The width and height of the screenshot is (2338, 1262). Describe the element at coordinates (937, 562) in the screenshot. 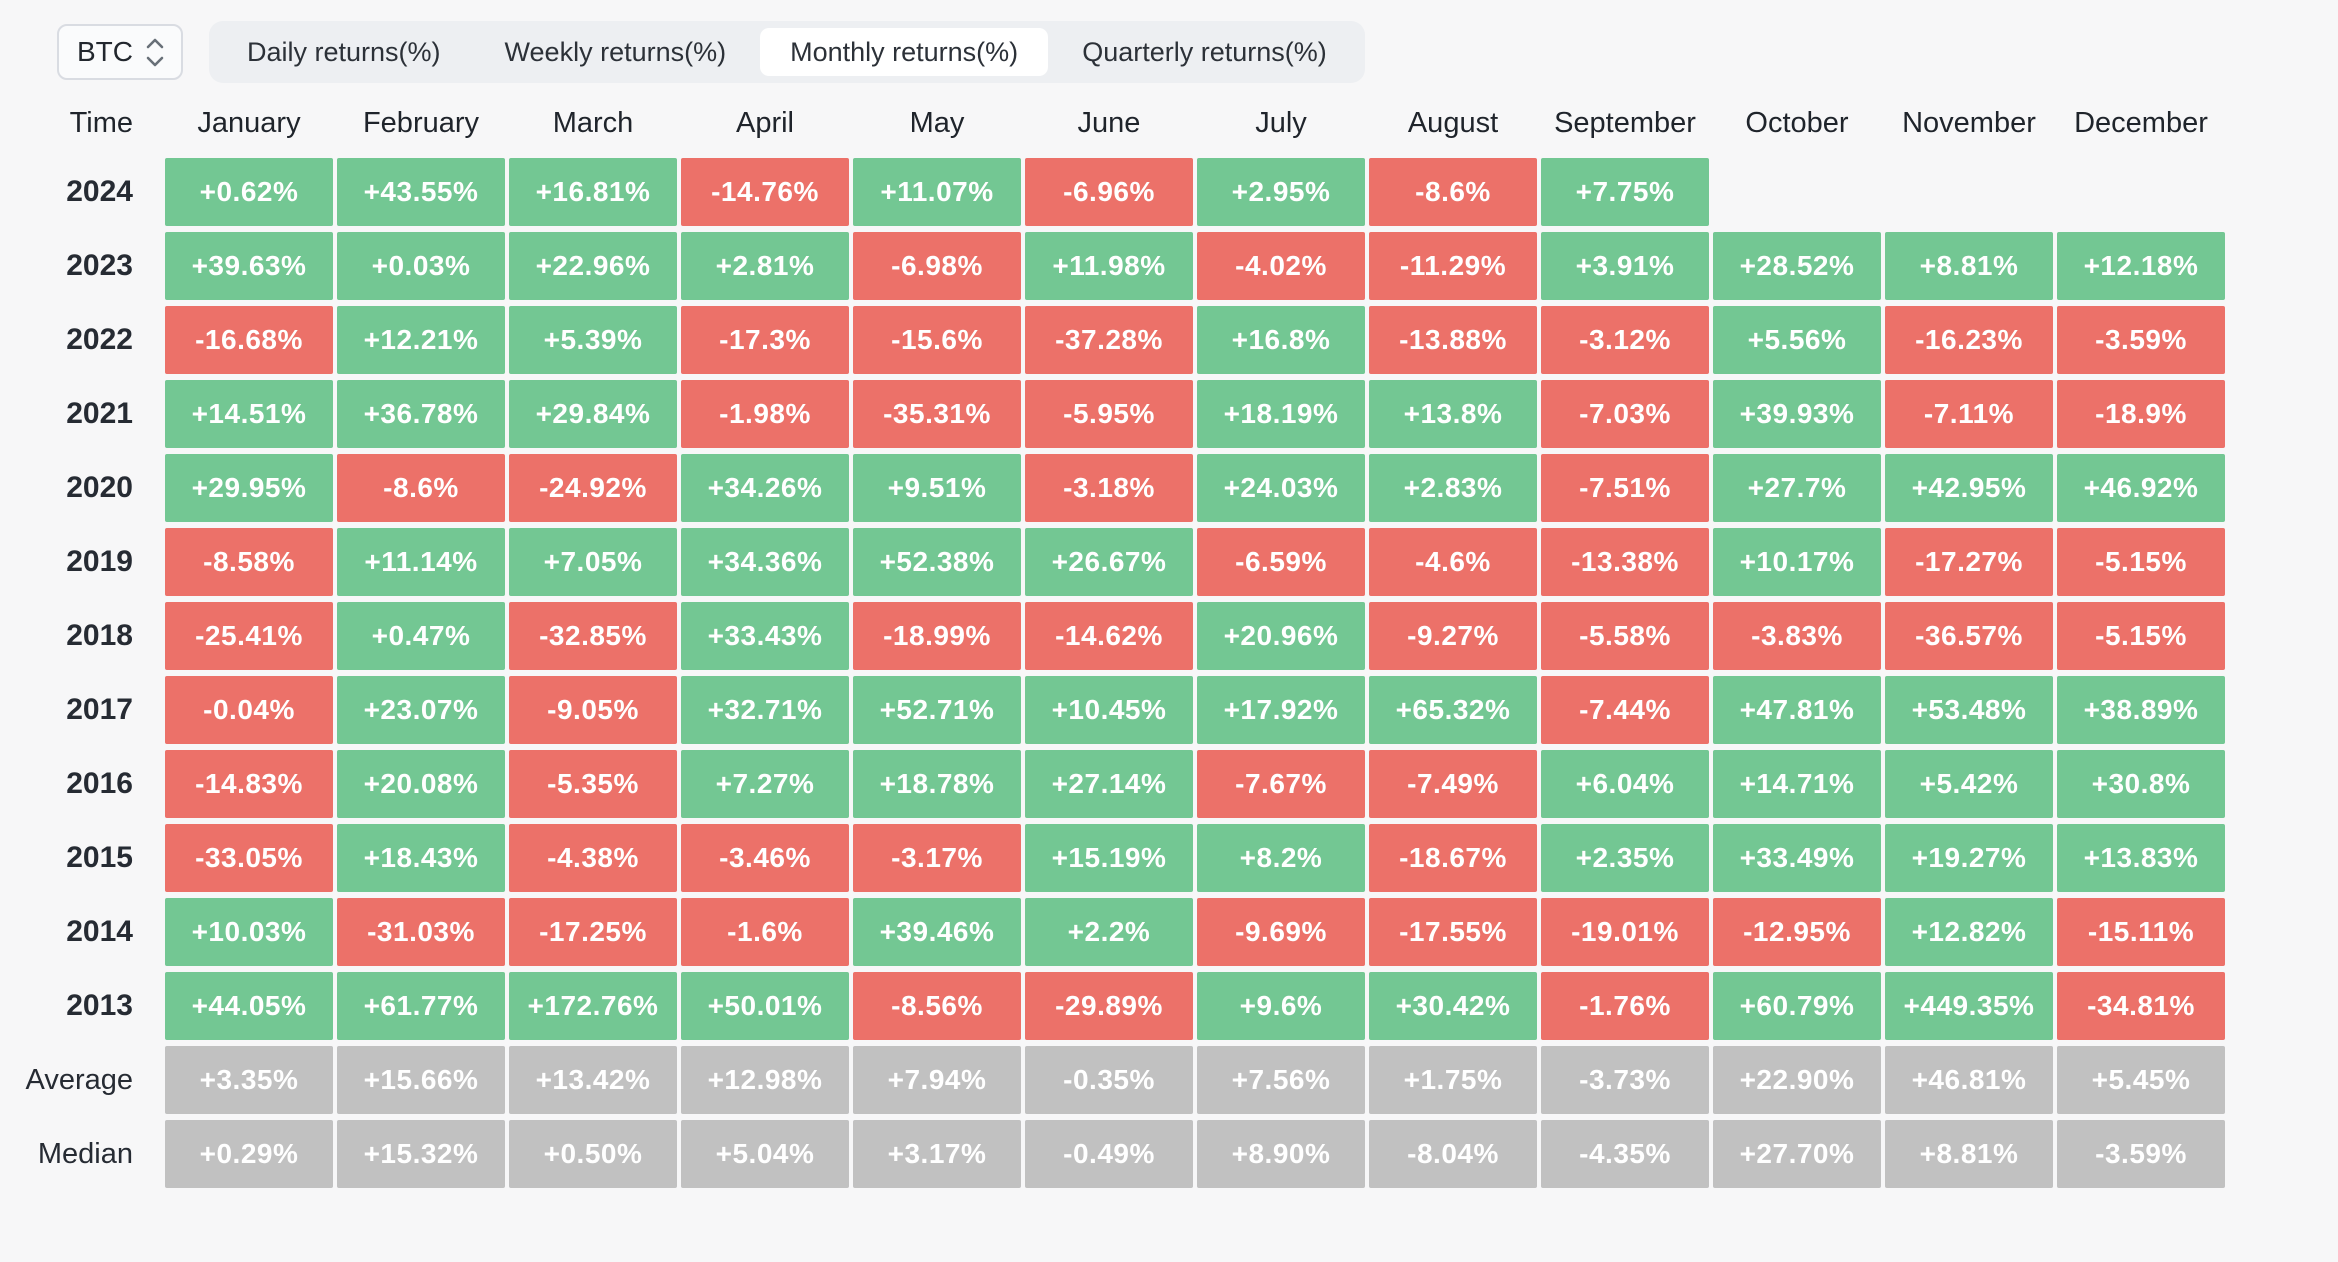

I see `return-cell-2019-may: +52.38%` at that location.